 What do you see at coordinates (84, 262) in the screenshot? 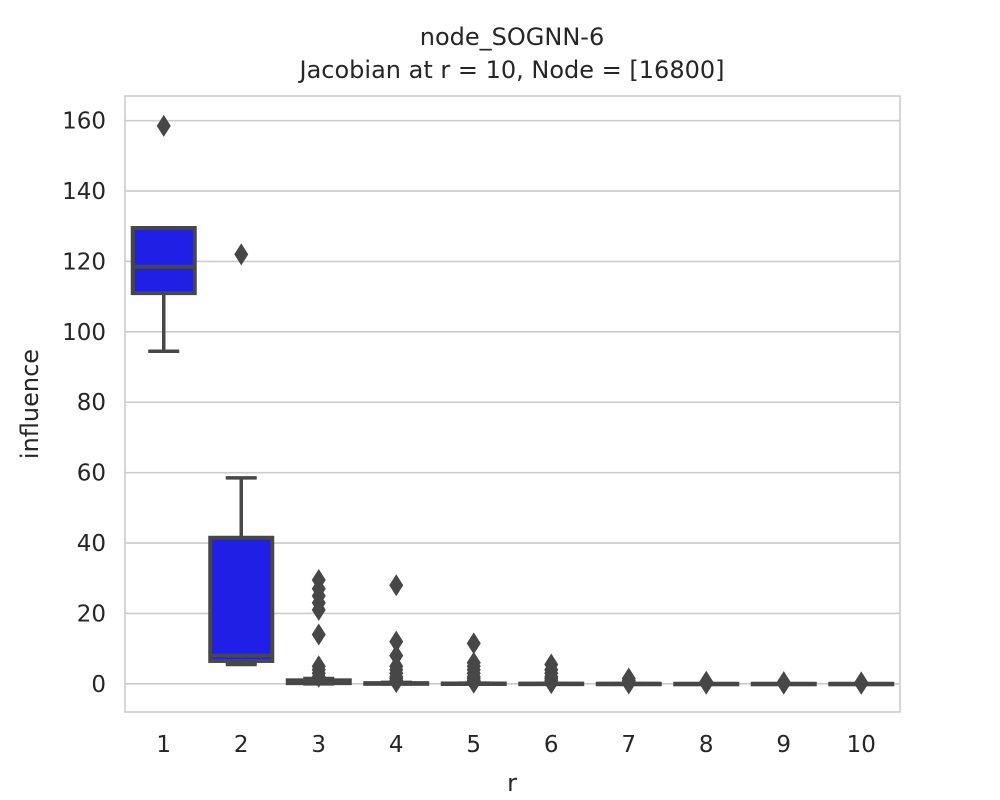
I see `y-tick-label: 120` at bounding box center [84, 262].